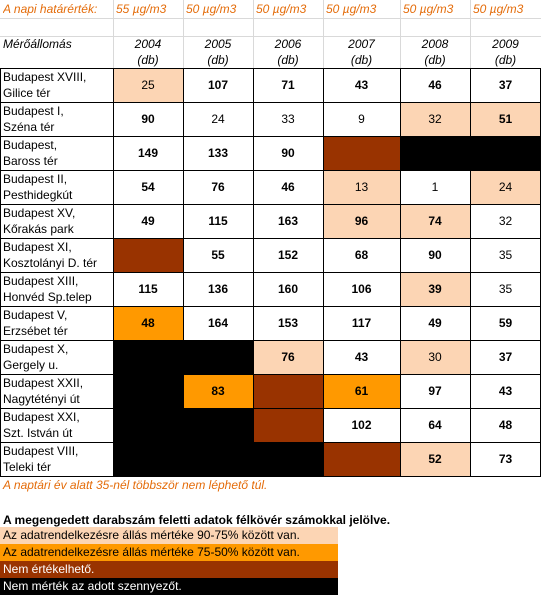 The image size is (541, 596). I want to click on station-line: Nagytétényi út, so click(41, 399).